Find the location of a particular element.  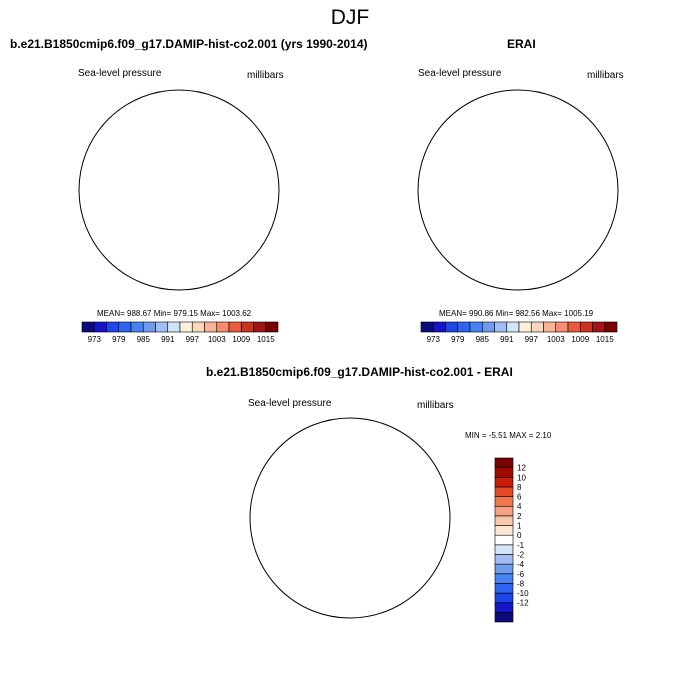

panel1-colorbar-tick-label: 1015 is located at coordinates (266, 339).